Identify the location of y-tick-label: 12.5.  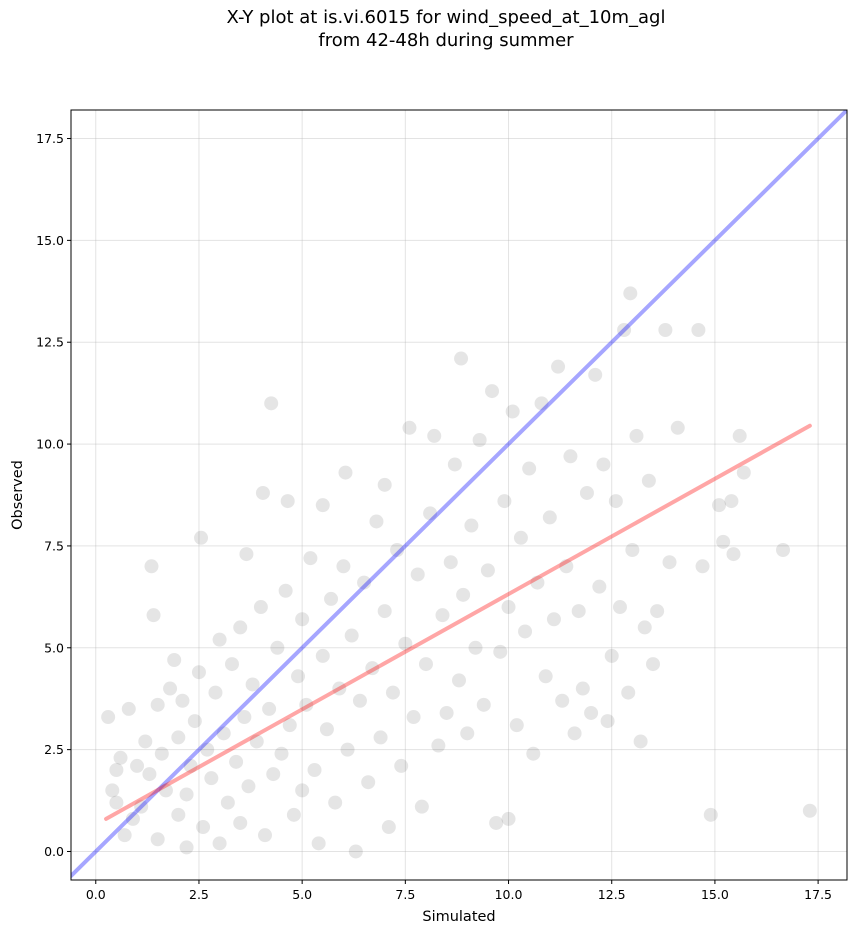
(50, 342).